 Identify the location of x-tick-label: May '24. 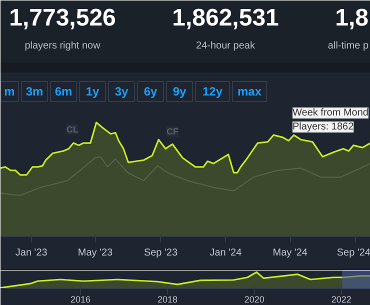
(290, 253).